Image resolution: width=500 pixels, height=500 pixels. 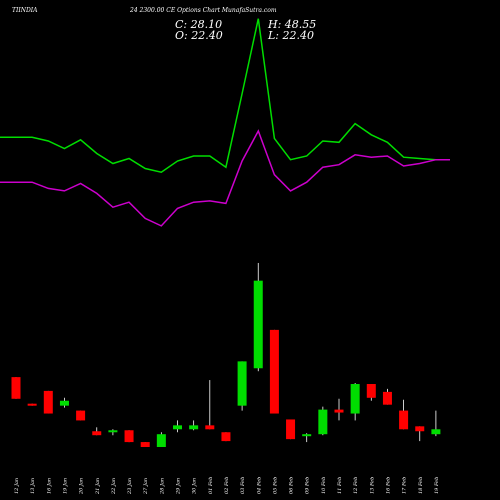 I want to click on open-label: O: 22.40, so click(x=199, y=35).